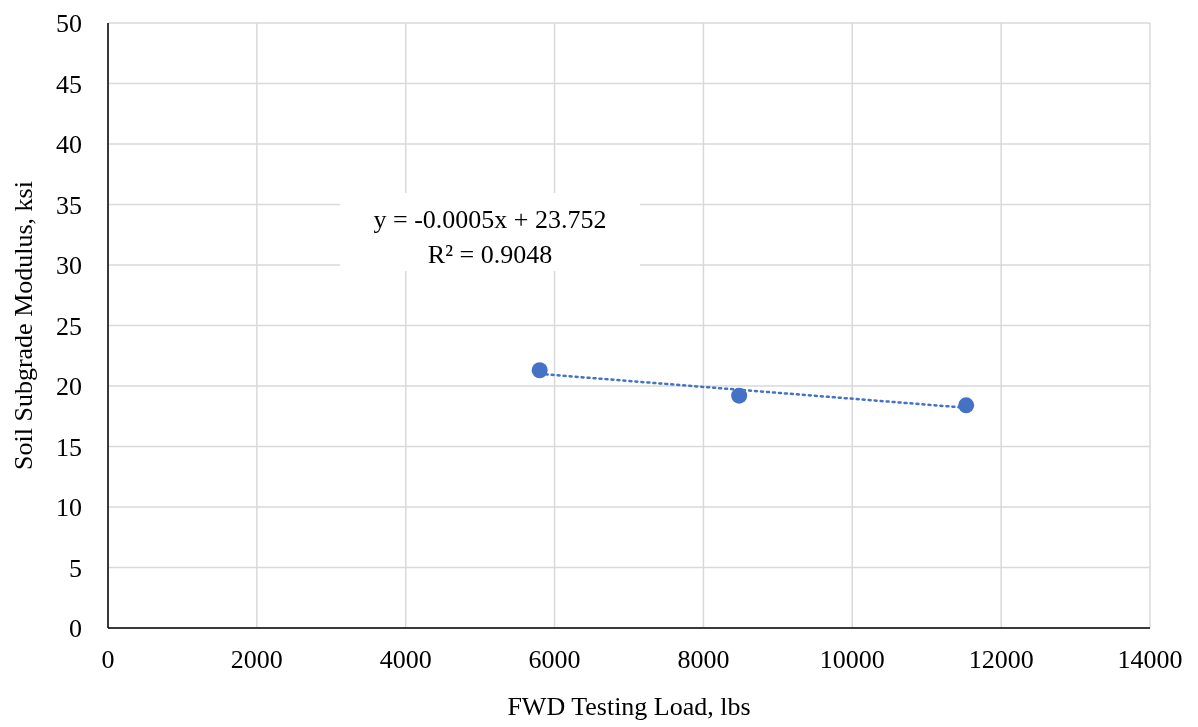 The image size is (1198, 727). I want to click on x-tick-label: 14000, so click(1150, 659).